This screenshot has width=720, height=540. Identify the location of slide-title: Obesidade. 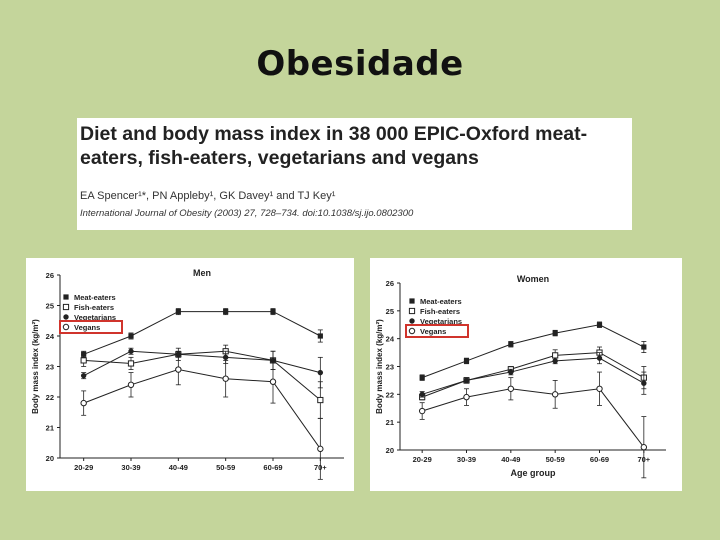
(360, 64).